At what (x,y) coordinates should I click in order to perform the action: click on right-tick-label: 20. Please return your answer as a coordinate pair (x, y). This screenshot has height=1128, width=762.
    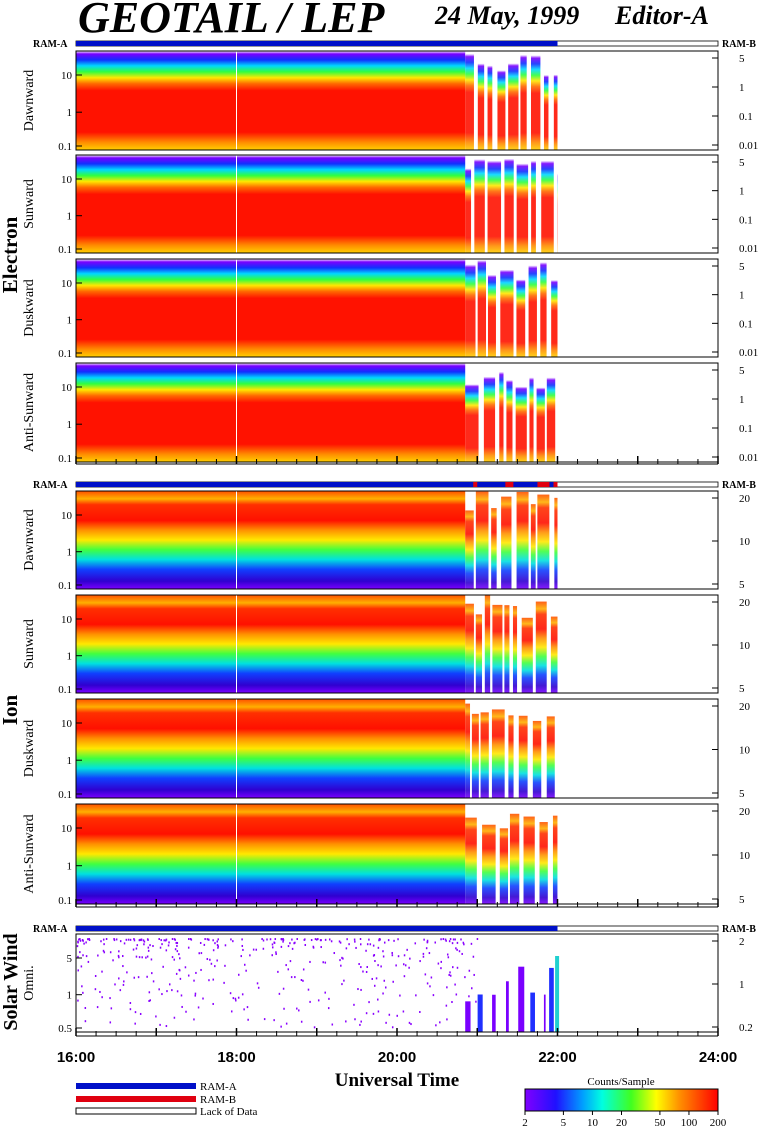
    Looking at the image, I should click on (745, 603).